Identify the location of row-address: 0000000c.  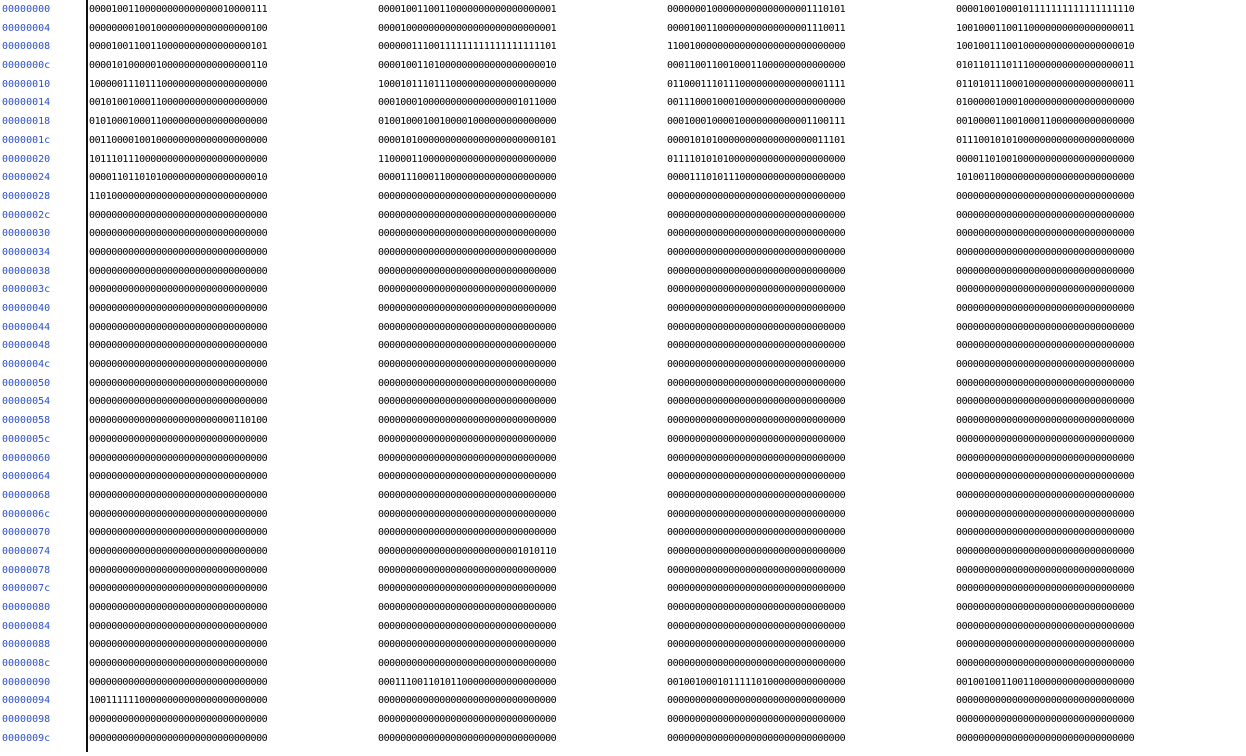
(26, 66).